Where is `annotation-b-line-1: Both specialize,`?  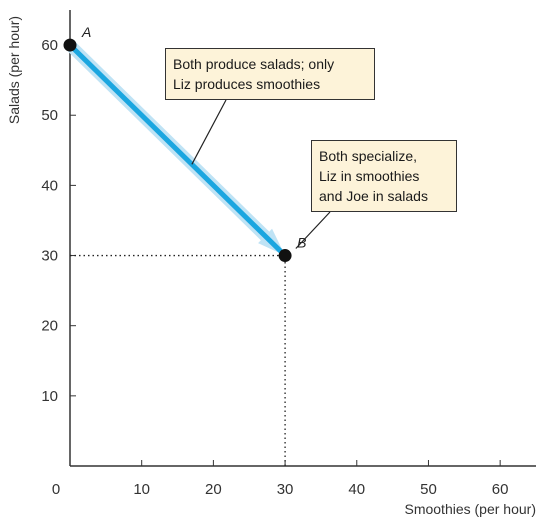
annotation-b-line-1: Both specialize, is located at coordinates (368, 156).